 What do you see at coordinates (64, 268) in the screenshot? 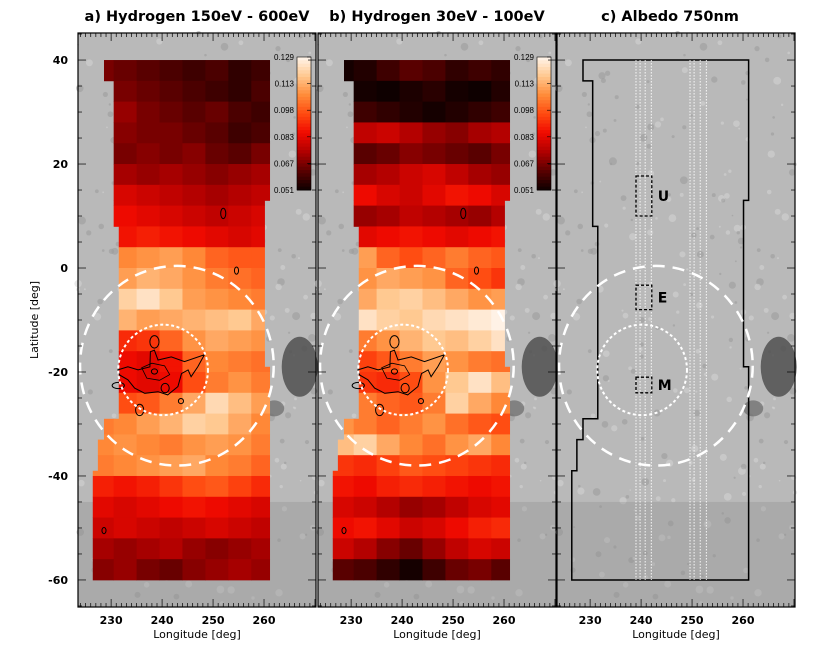
I see `y-tick-label: 0` at bounding box center [64, 268].